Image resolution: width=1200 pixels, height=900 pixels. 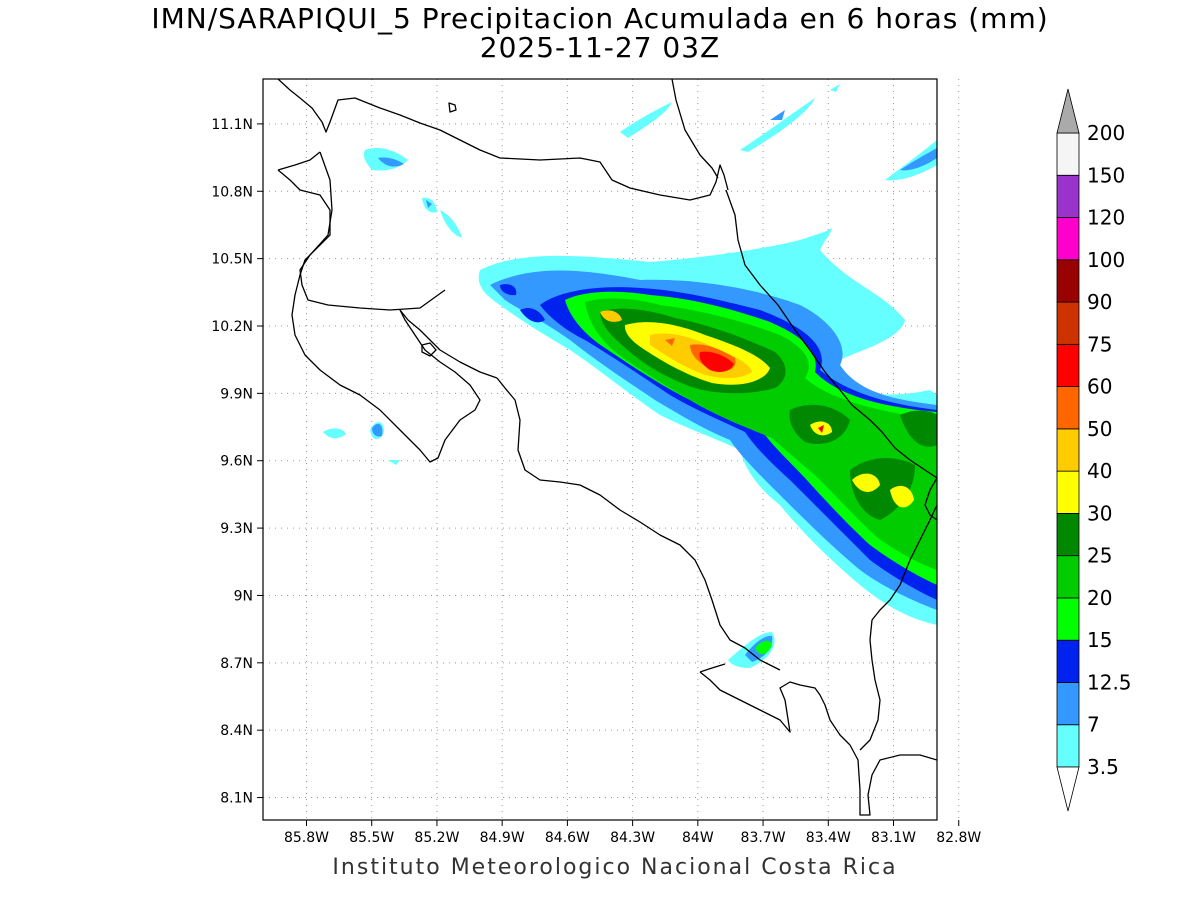 What do you see at coordinates (1068, 789) in the screenshot?
I see `colorbar-min-arrow` at bounding box center [1068, 789].